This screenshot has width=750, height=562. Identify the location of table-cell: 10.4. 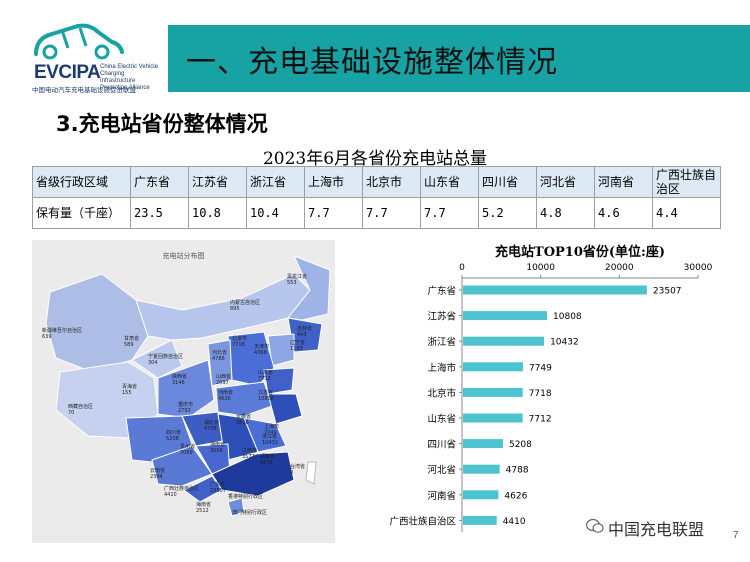
(275, 213).